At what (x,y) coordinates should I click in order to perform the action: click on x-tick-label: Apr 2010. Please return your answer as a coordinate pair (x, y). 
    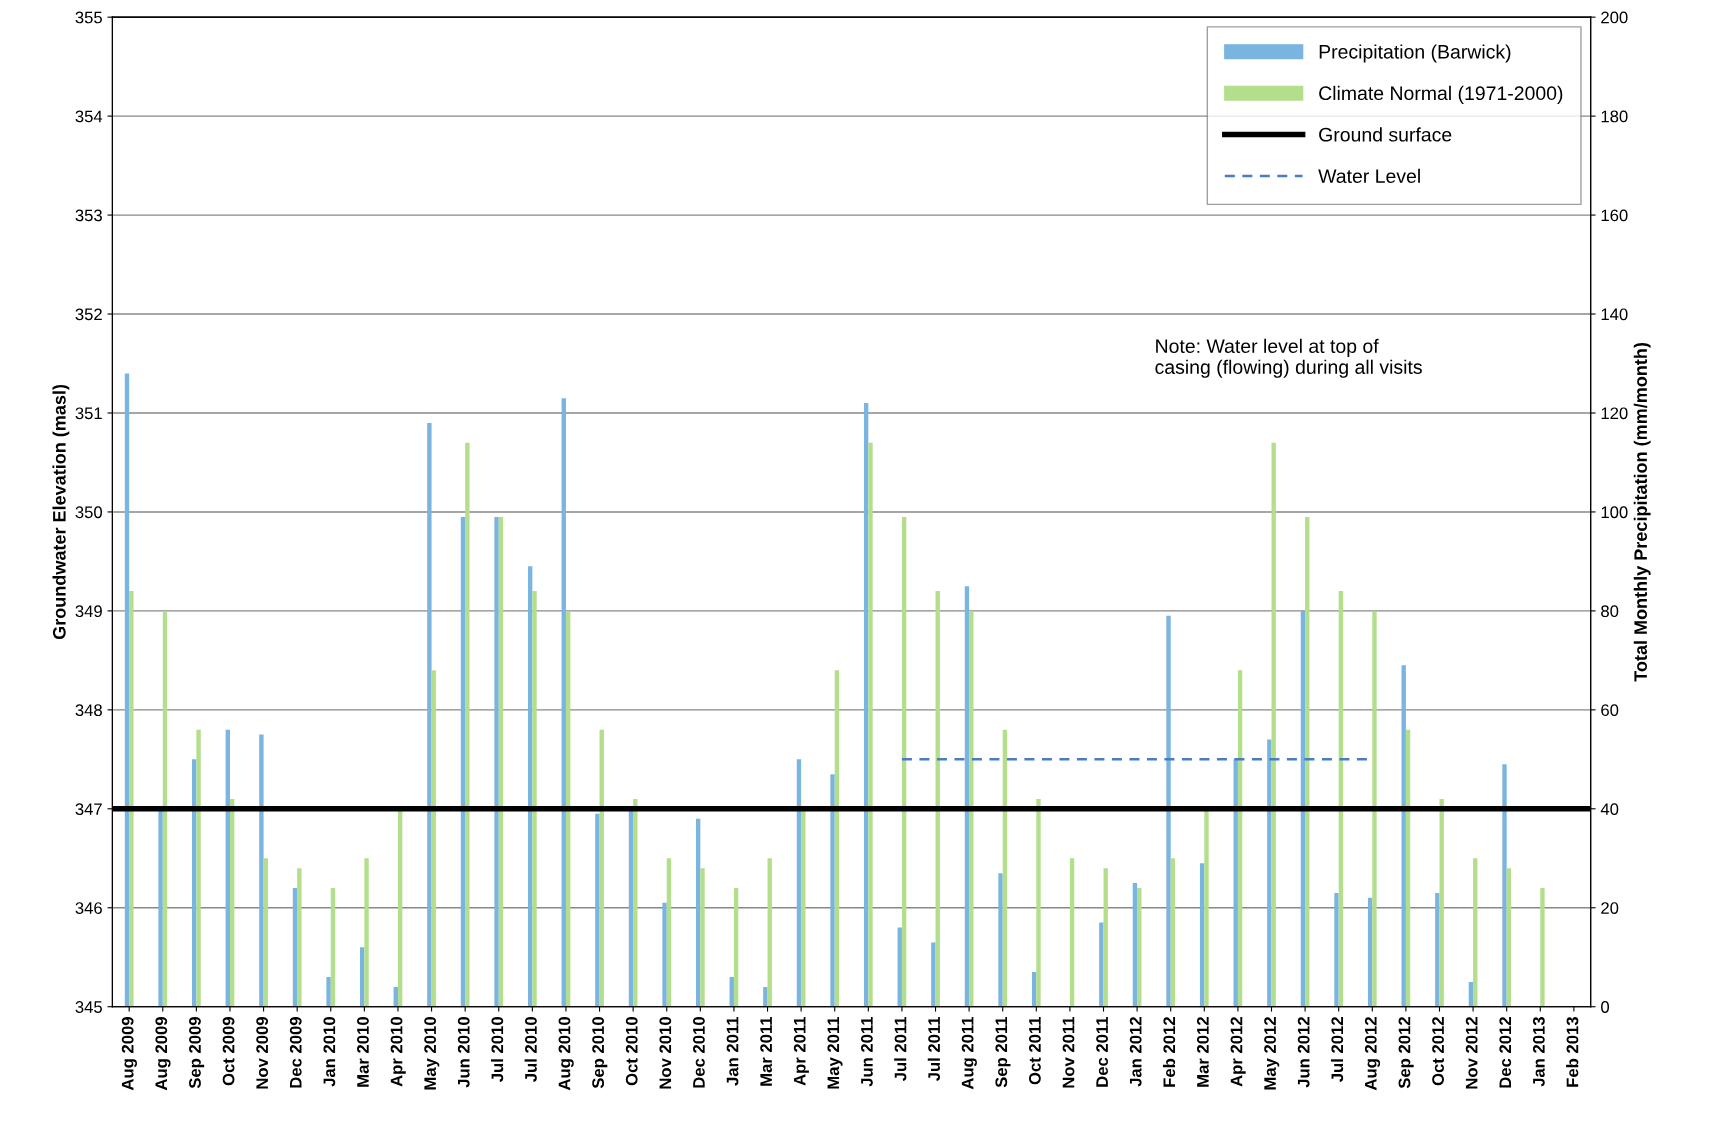
    Looking at the image, I should click on (398, 1052).